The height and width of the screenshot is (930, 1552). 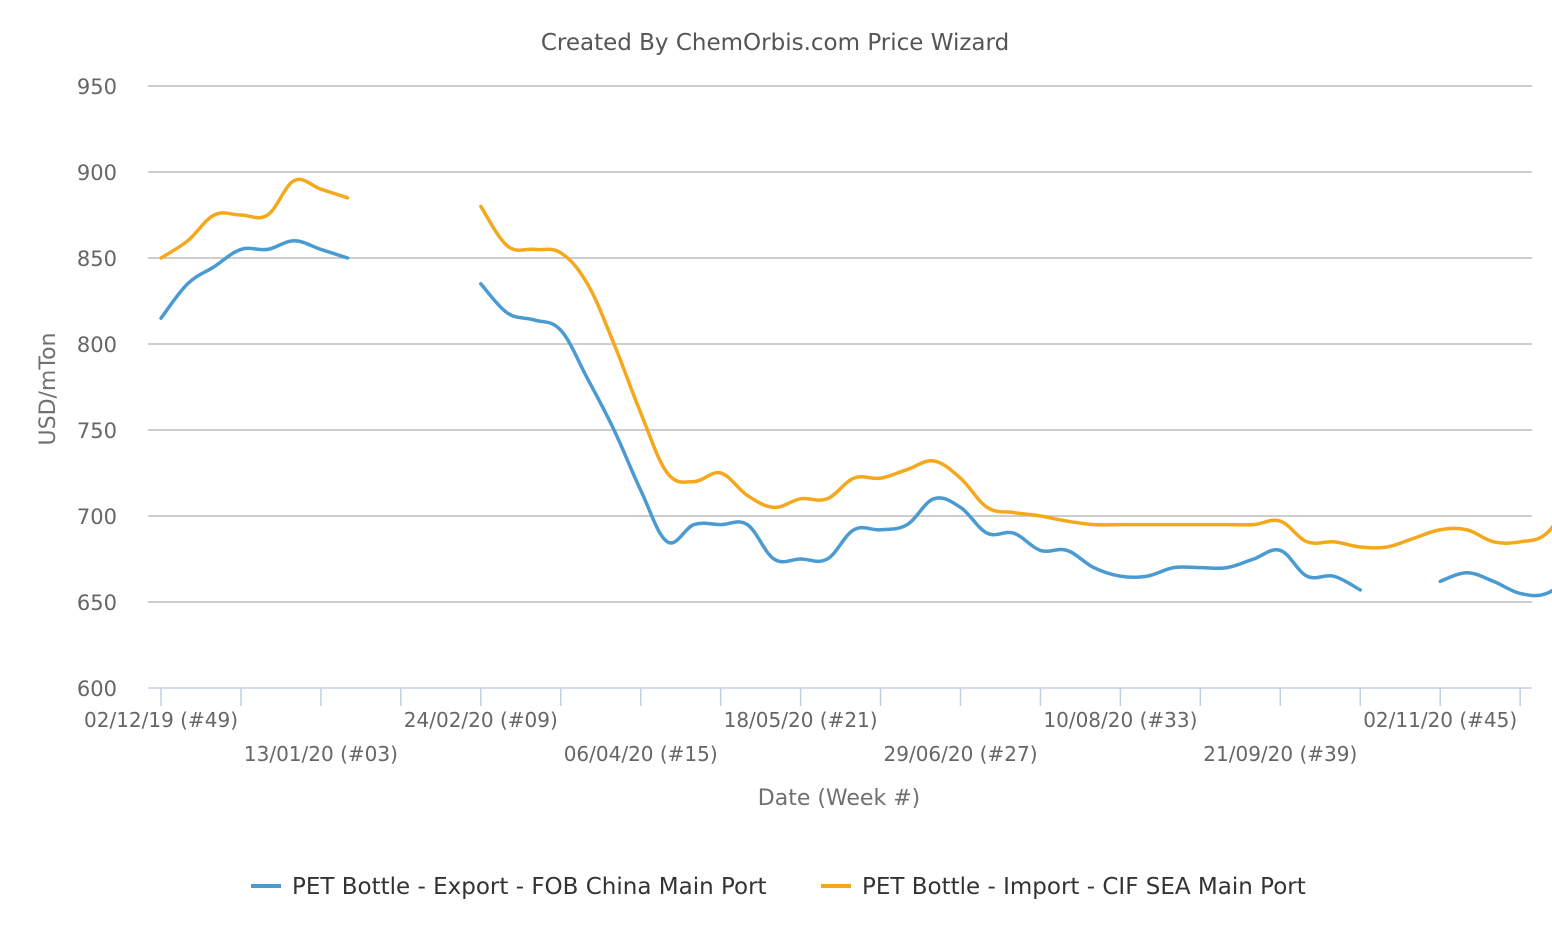 What do you see at coordinates (161, 720) in the screenshot?
I see `x-tick-label: 02/12/19 (#49)` at bounding box center [161, 720].